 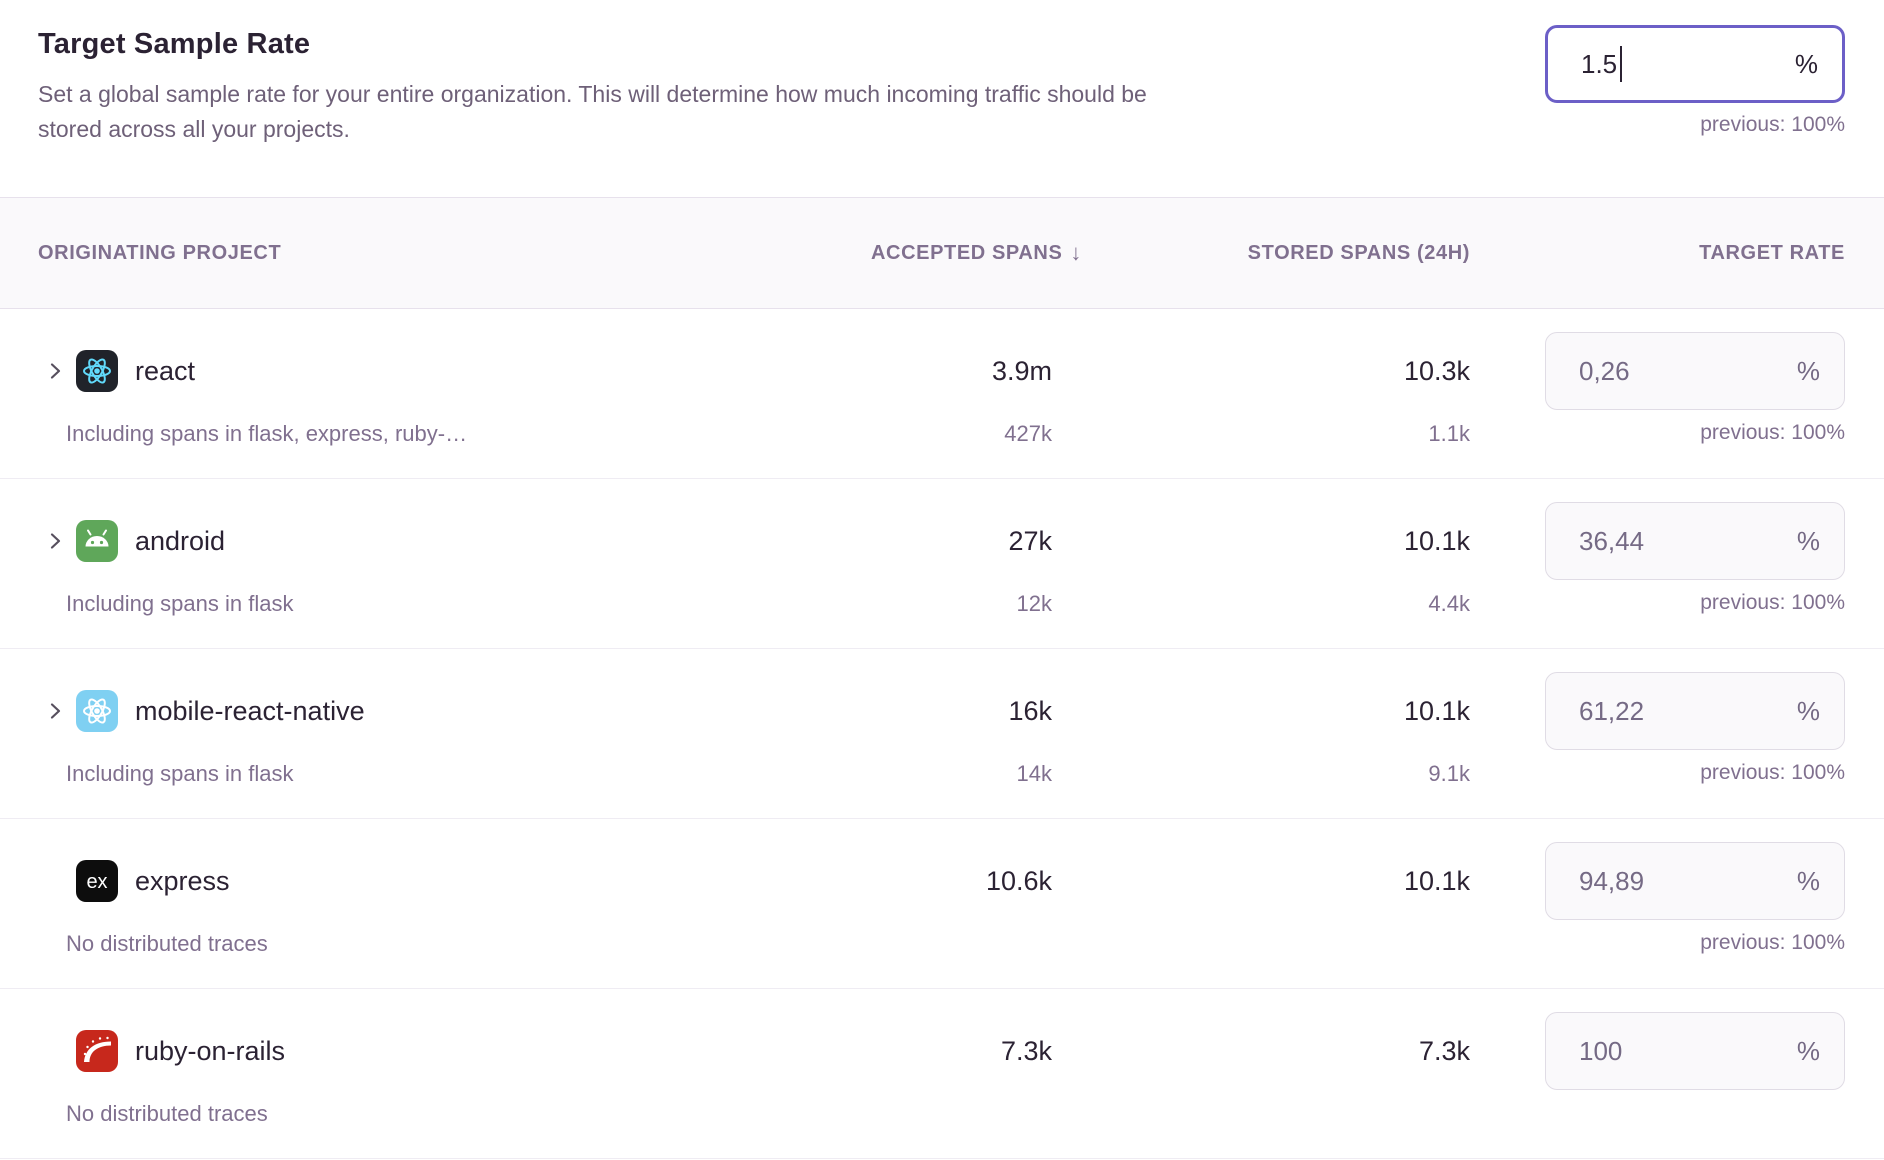 I want to click on global-rate-value: 1.5, so click(x=1599, y=63).